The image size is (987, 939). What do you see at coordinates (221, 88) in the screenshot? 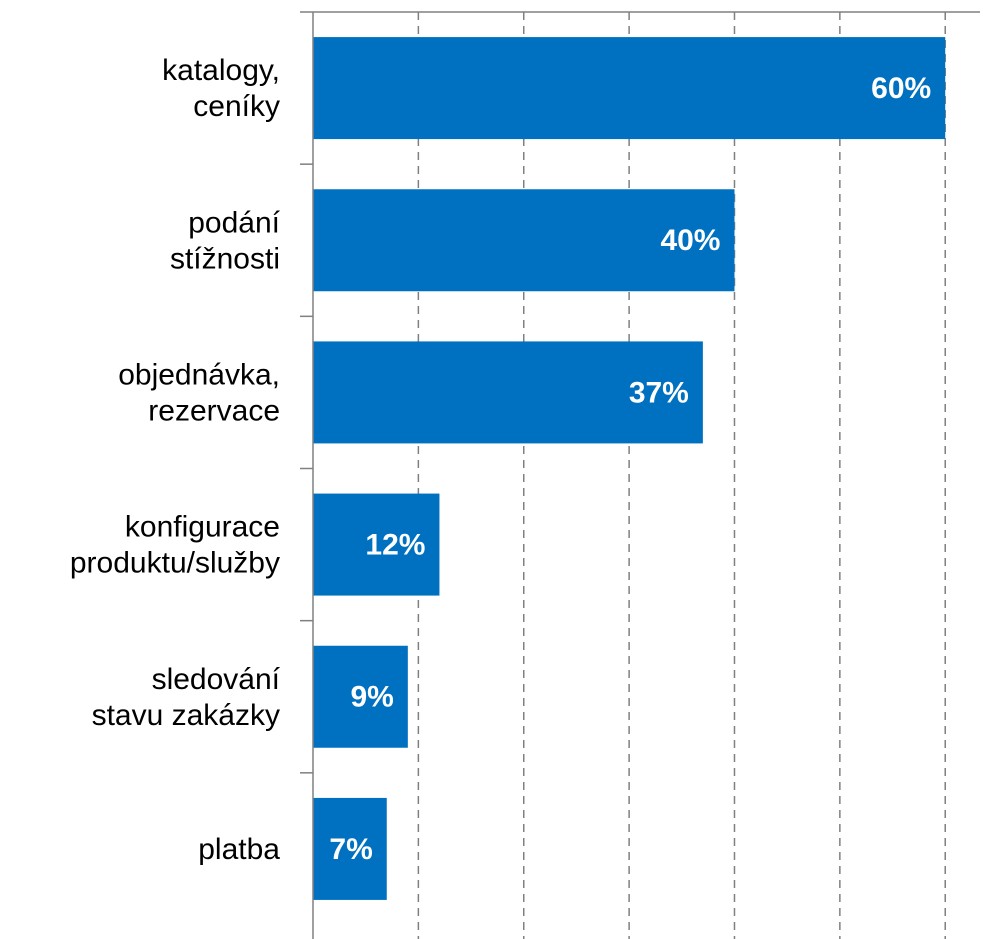
I see `category-label: katalogy, ceníky` at bounding box center [221, 88].